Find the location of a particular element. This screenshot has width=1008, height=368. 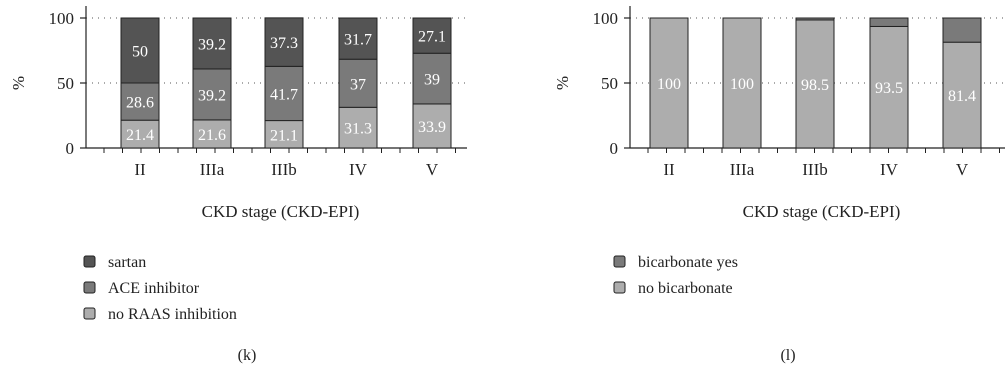

bar-value-label: 81.4 is located at coordinates (962, 96).